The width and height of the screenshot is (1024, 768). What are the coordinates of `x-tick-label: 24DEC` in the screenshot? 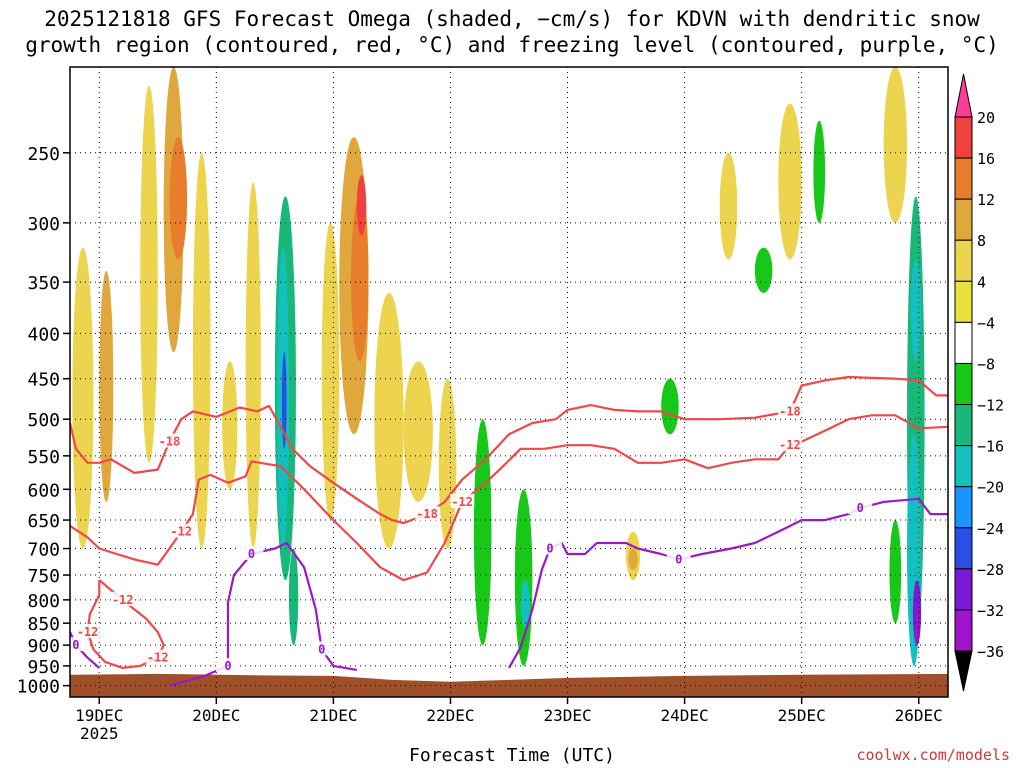 It's located at (685, 715).